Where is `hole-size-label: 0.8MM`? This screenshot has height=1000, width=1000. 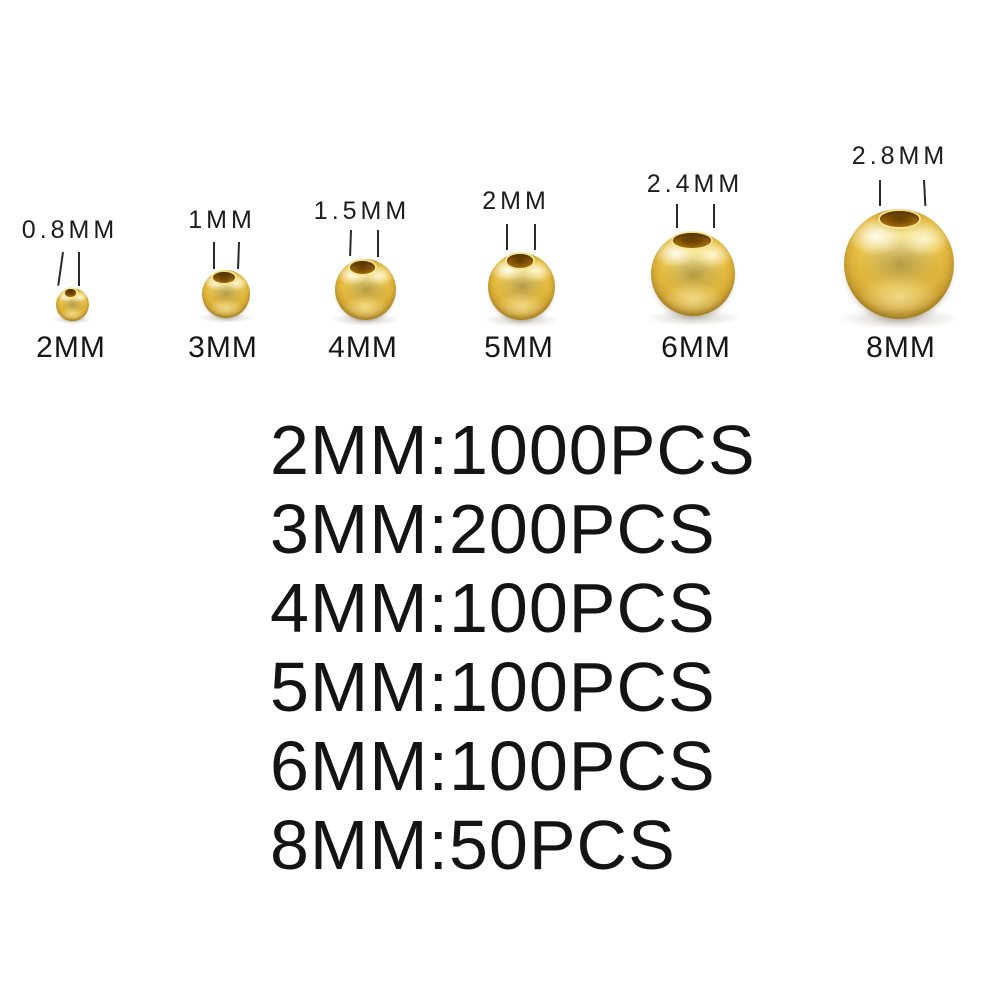
hole-size-label: 0.8MM is located at coordinates (70, 230).